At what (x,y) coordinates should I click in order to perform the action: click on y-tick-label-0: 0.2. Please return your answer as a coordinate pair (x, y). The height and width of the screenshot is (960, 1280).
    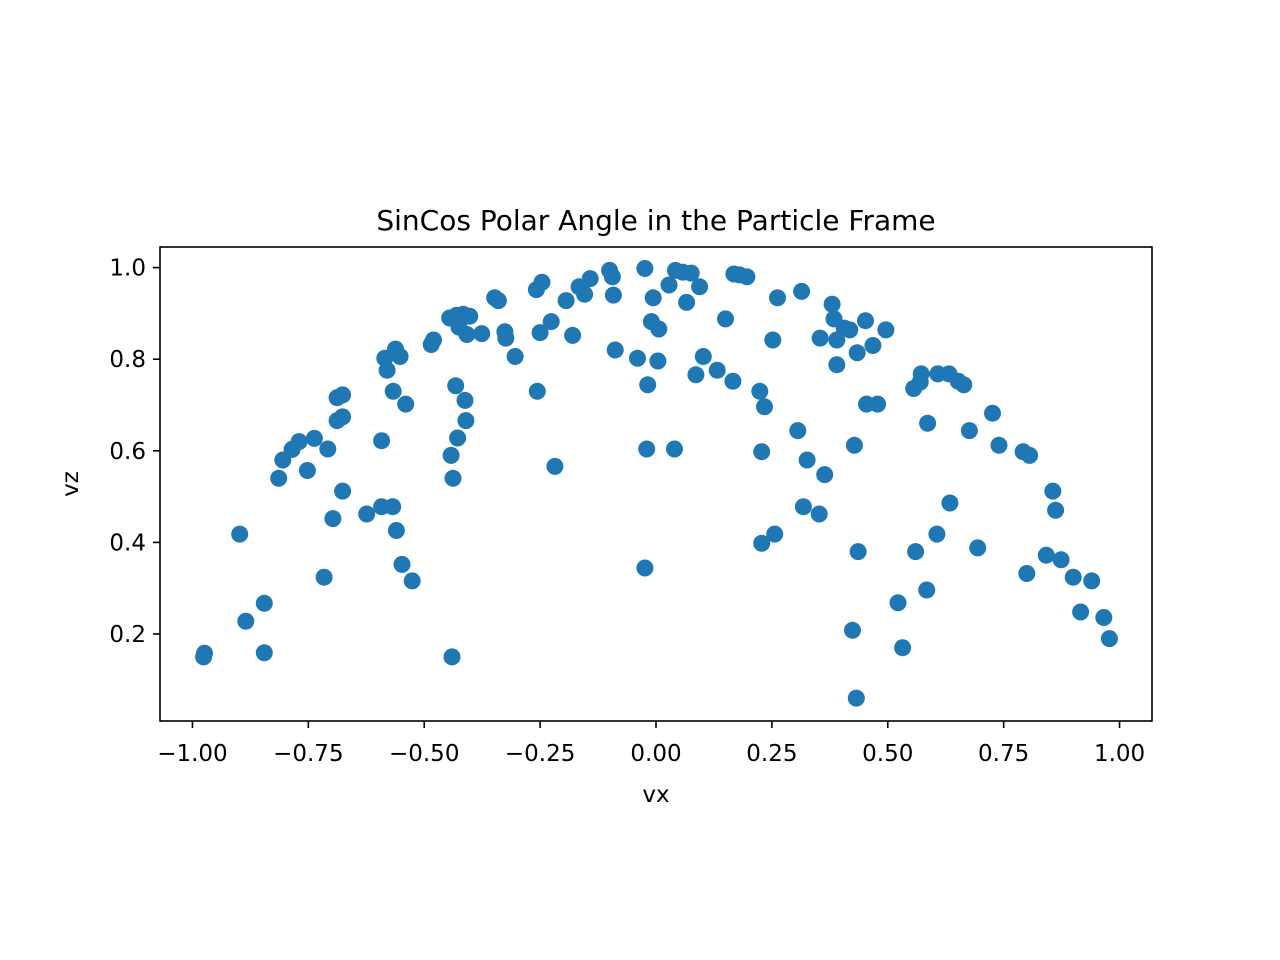
    Looking at the image, I should click on (127, 635).